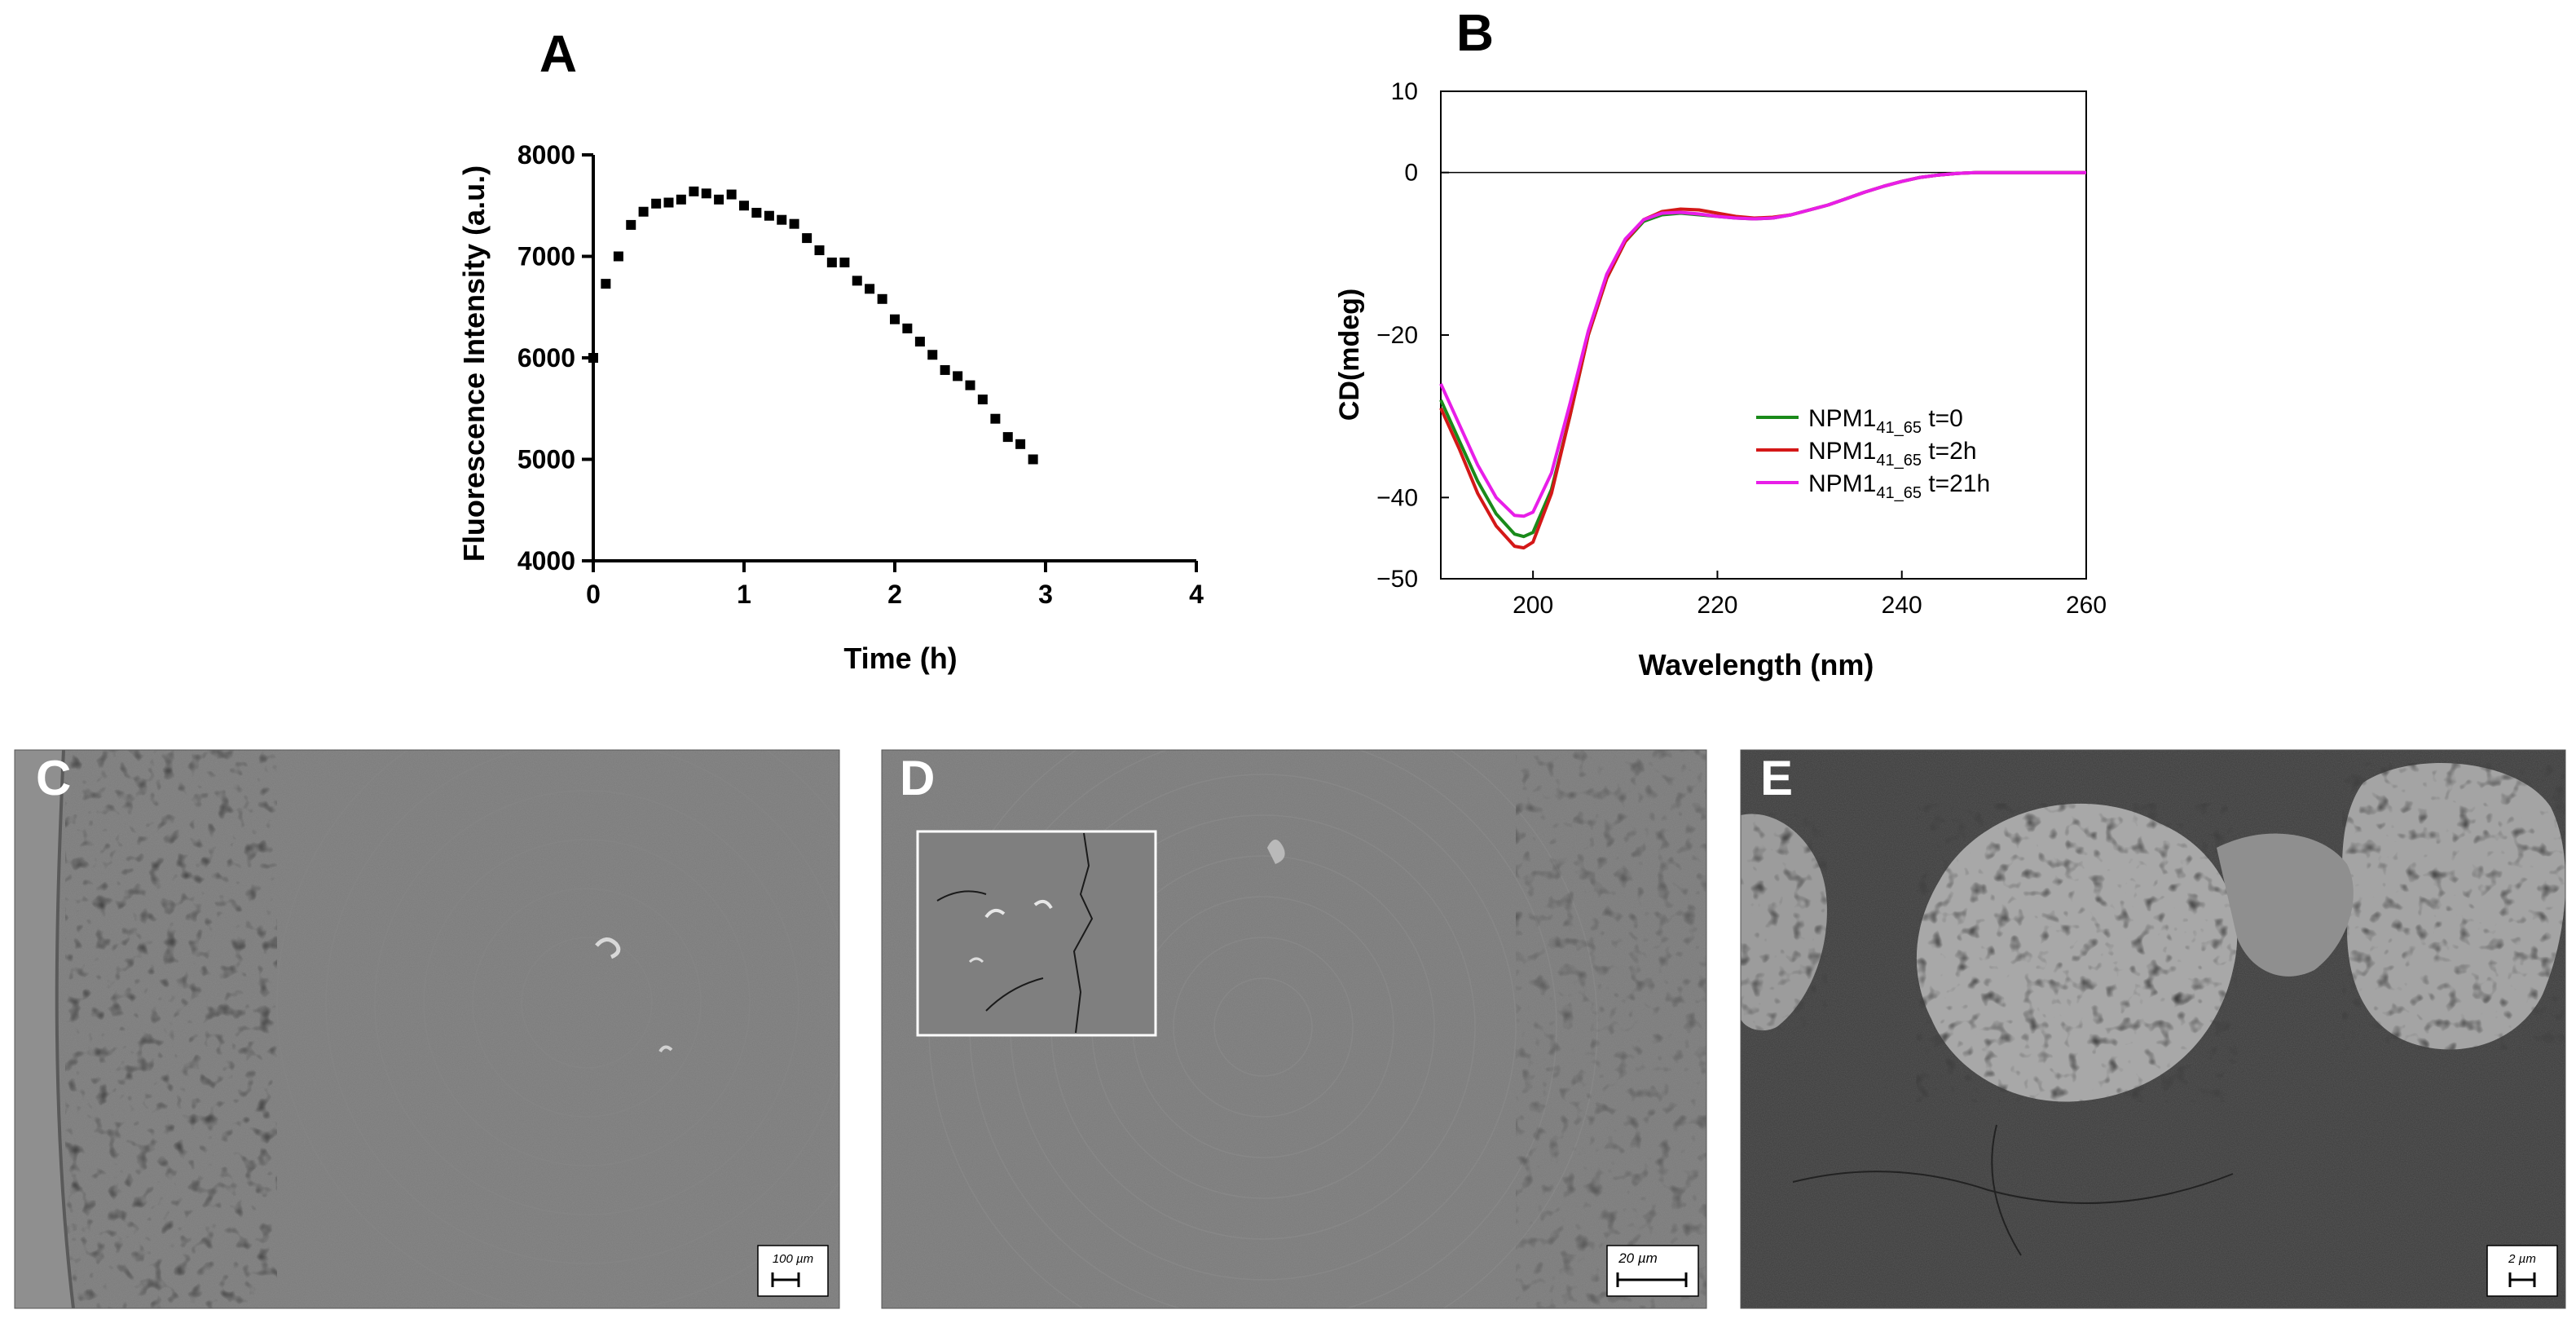 The height and width of the screenshot is (1323, 2576). I want to click on chart-b-legend-label: NPM141_65 t=0, so click(1886, 421).